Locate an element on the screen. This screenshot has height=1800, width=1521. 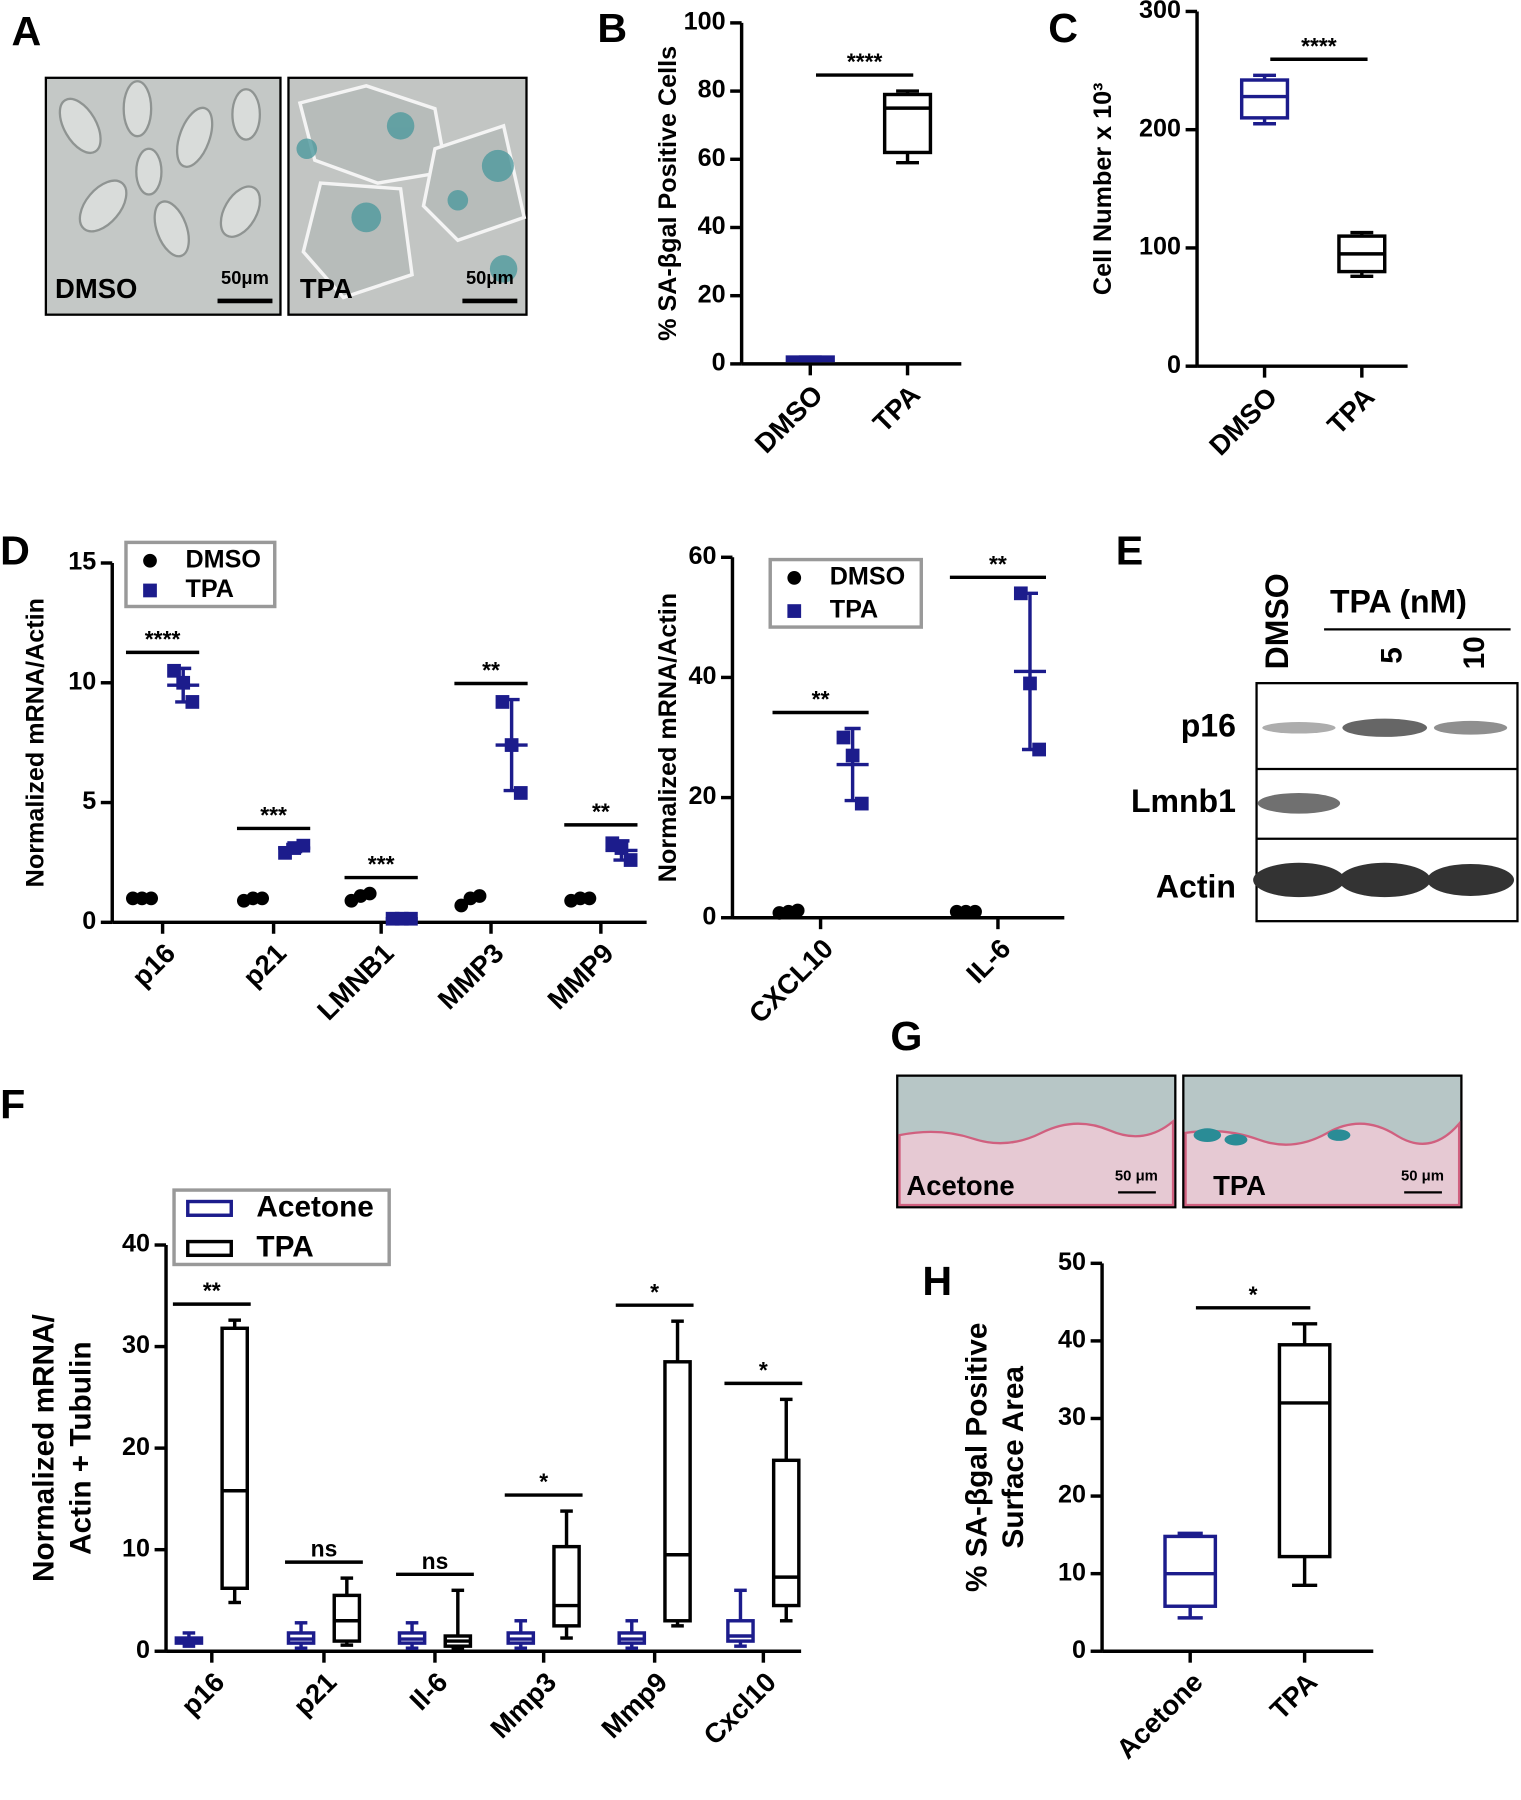
micrograph-a: DMSO 50μm TPA 50μm is located at coordinates (286, 196).